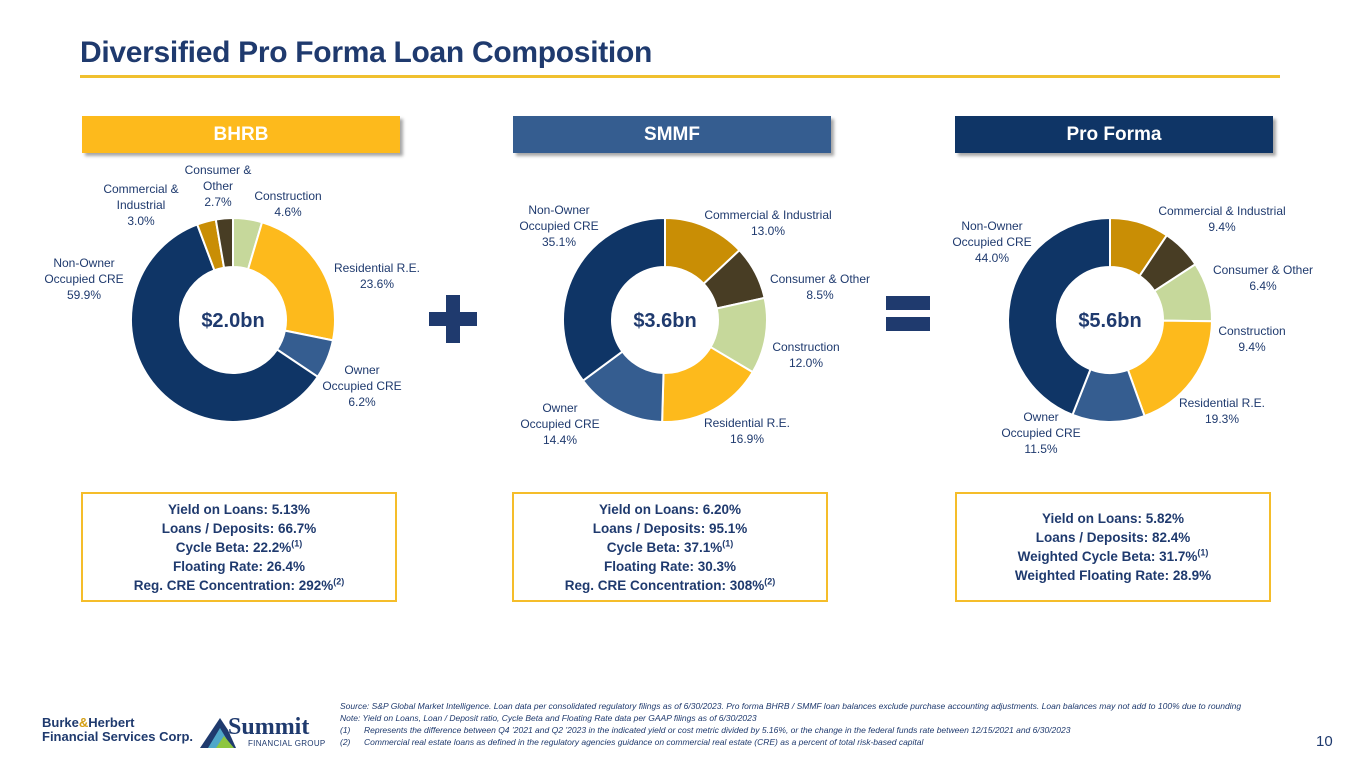  What do you see at coordinates (239, 584) in the screenshot?
I see `metric-line: Reg. CRE Concentration: 292%(2)` at bounding box center [239, 584].